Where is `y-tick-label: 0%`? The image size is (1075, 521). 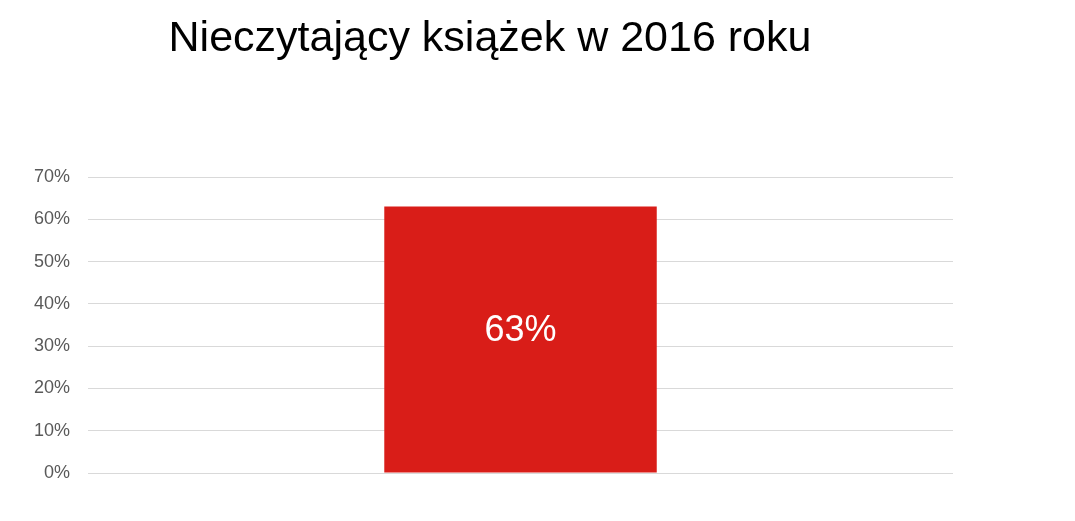 y-tick-label: 0% is located at coordinates (57, 471).